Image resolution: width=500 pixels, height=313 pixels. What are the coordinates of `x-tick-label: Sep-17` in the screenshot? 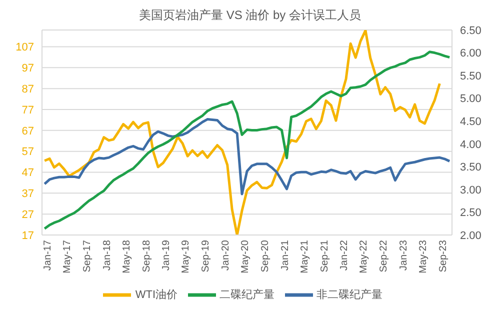 It's located at (88, 256).